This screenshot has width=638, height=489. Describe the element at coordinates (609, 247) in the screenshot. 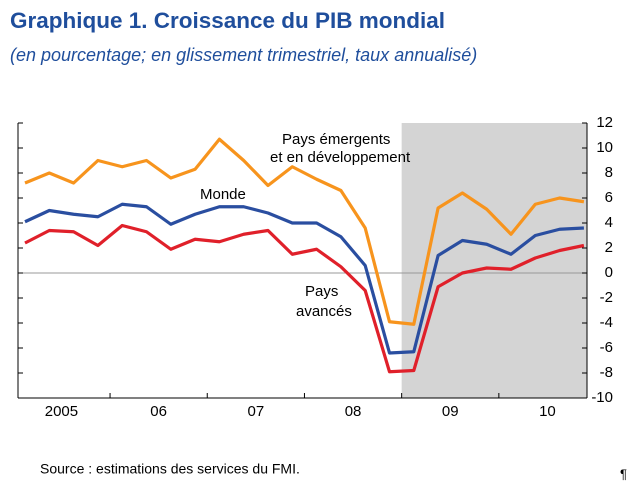

I see `y-tick-label: 2` at that location.